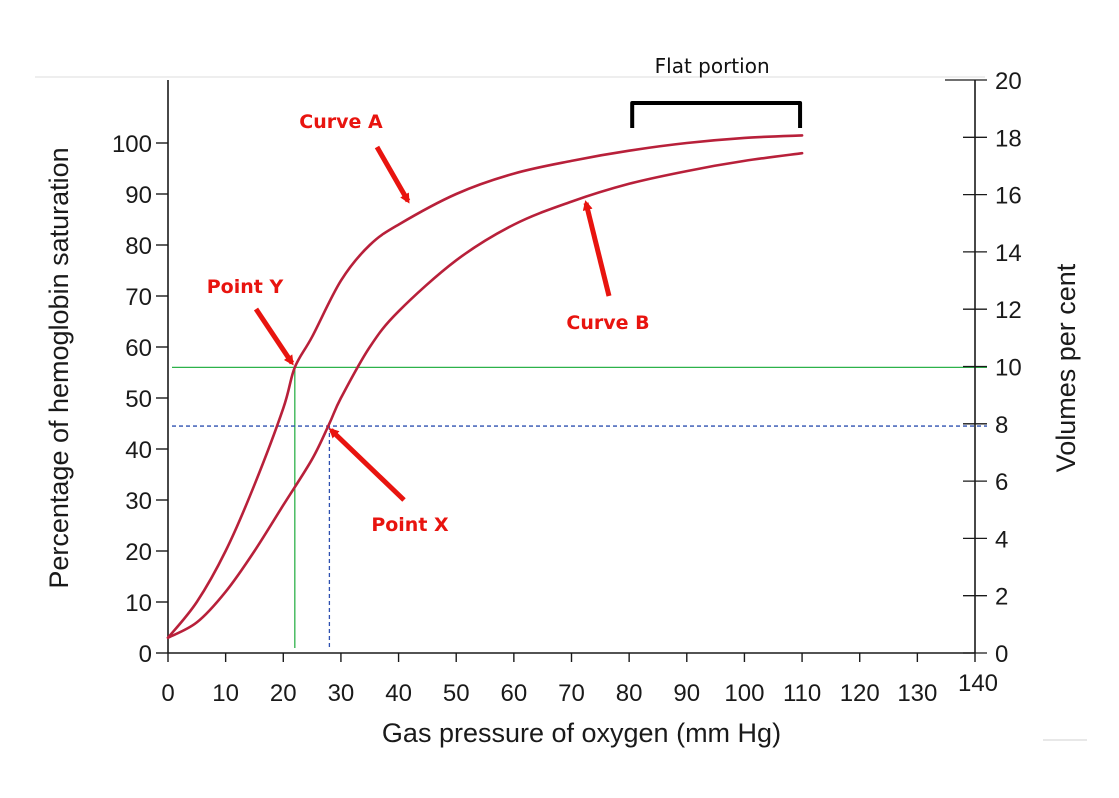 This screenshot has width=1119, height=798. Describe the element at coordinates (456, 693) in the screenshot. I see `x-tick-label-50: 50` at that location.